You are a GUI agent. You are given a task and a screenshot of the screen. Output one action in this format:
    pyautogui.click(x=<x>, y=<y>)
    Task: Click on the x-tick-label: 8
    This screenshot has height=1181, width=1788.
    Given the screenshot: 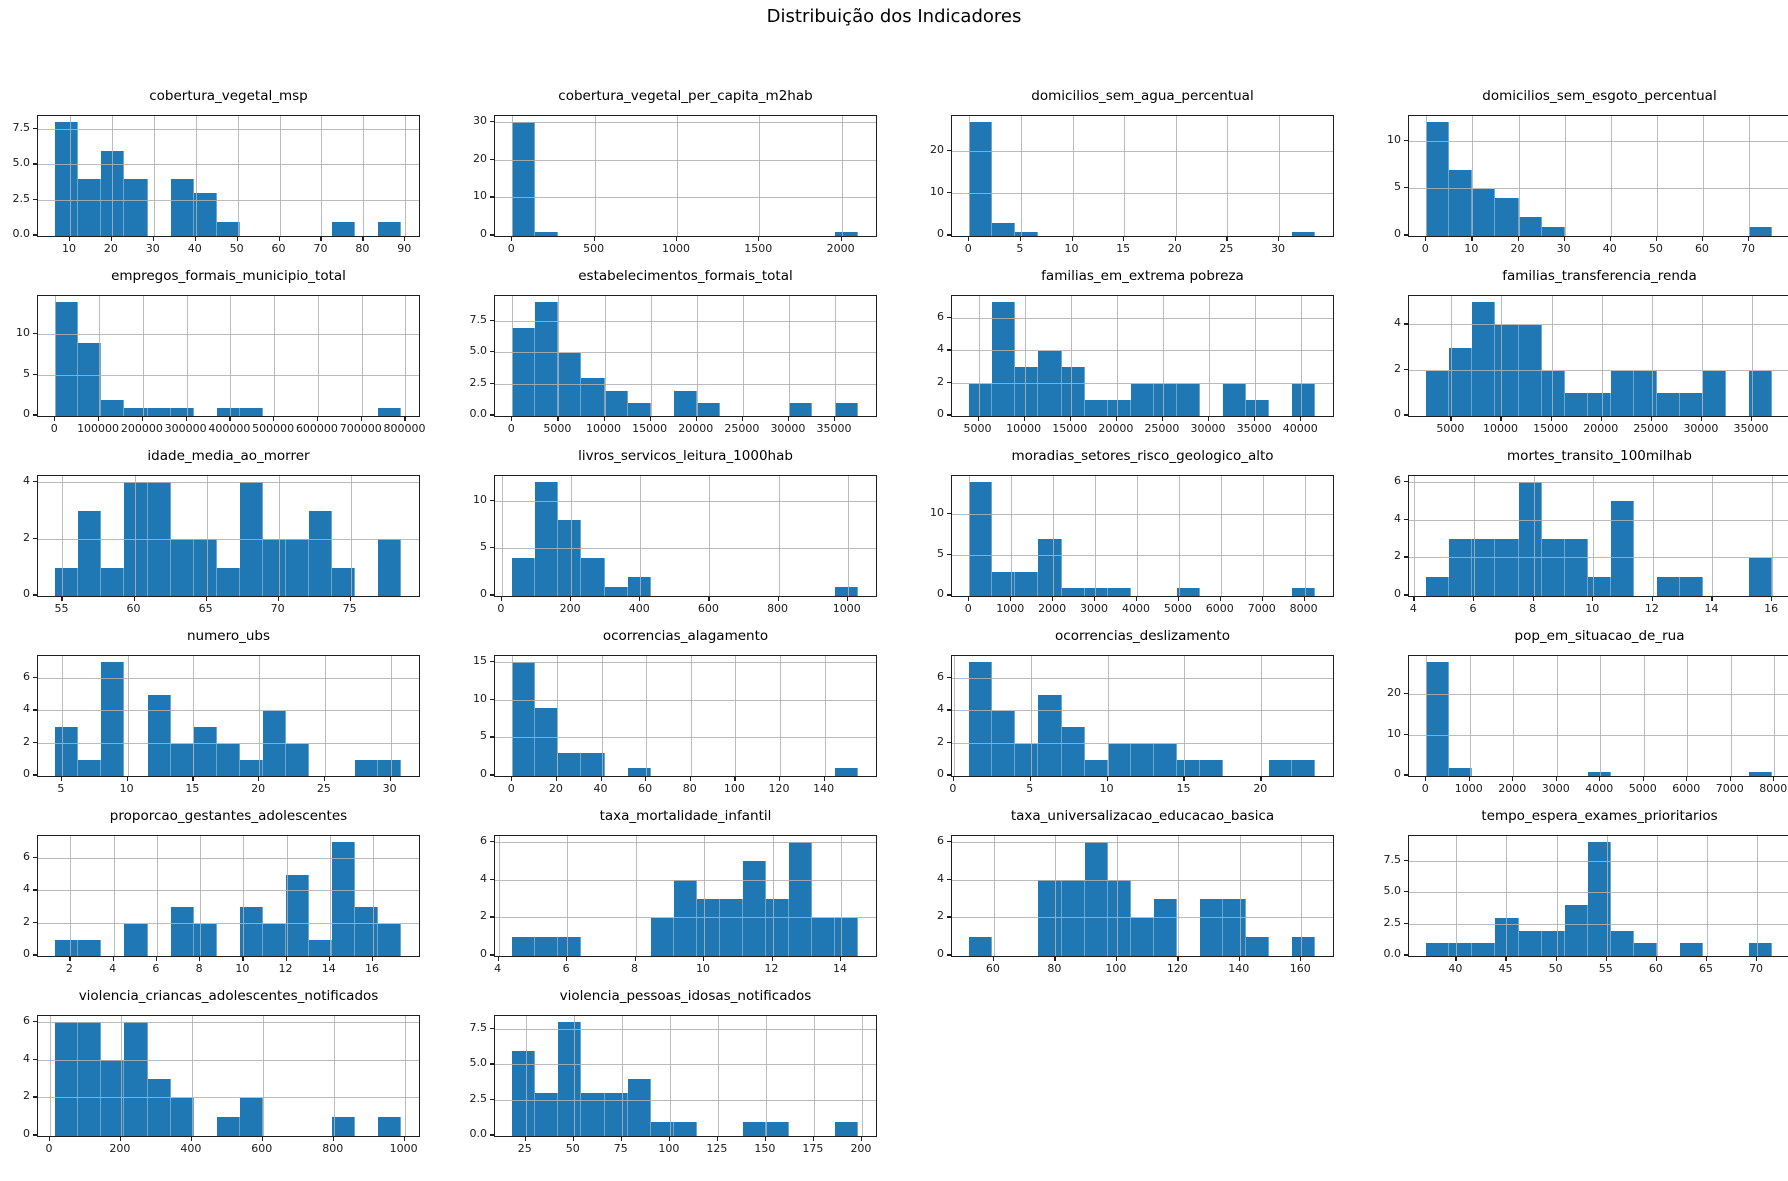 What is the action you would take?
    pyautogui.click(x=199, y=968)
    